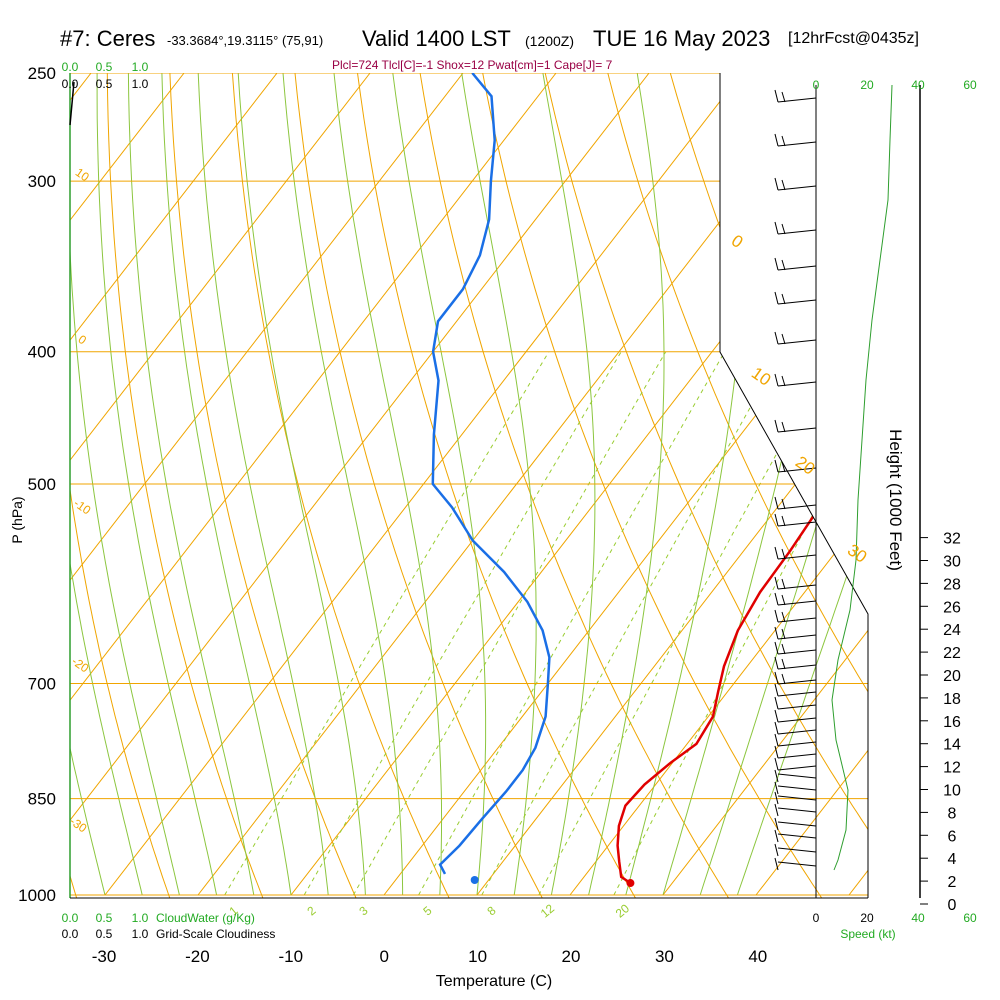 The height and width of the screenshot is (1000, 1000). Describe the element at coordinates (427, 910) in the screenshot. I see `mixing-ratio-label: 5` at that location.